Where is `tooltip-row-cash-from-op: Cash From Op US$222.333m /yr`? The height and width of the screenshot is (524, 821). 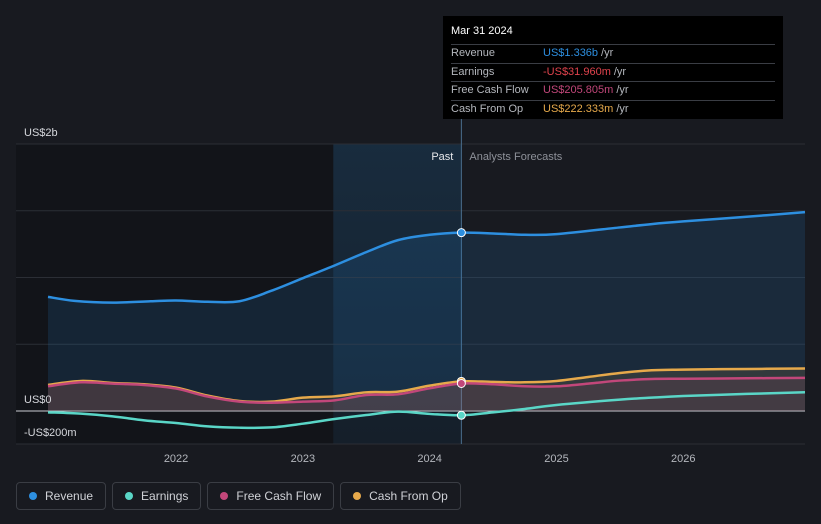 tooltip-row-cash-from-op: Cash From Op US$222.333m /yr is located at coordinates (613, 109).